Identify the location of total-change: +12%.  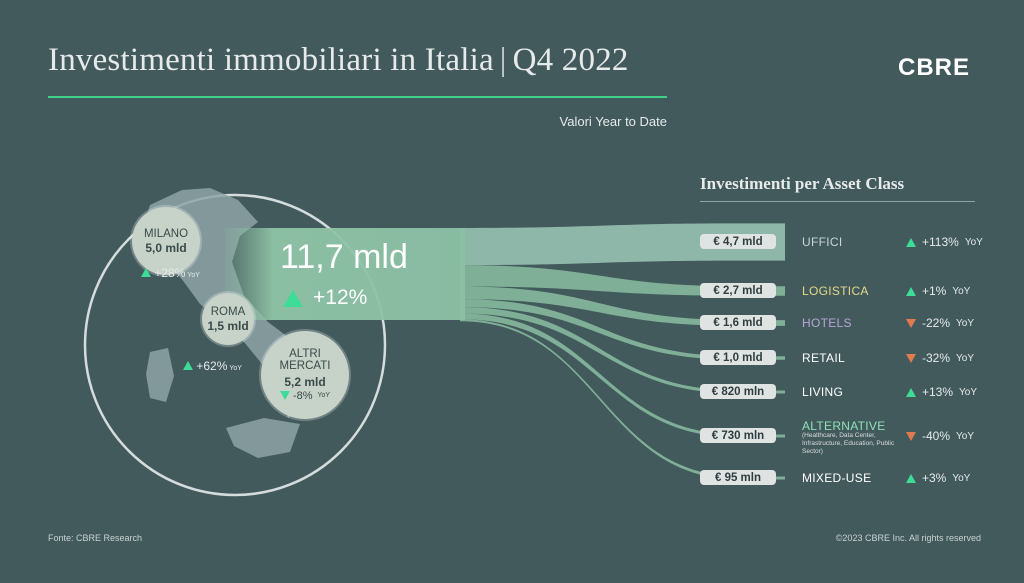
(325, 298).